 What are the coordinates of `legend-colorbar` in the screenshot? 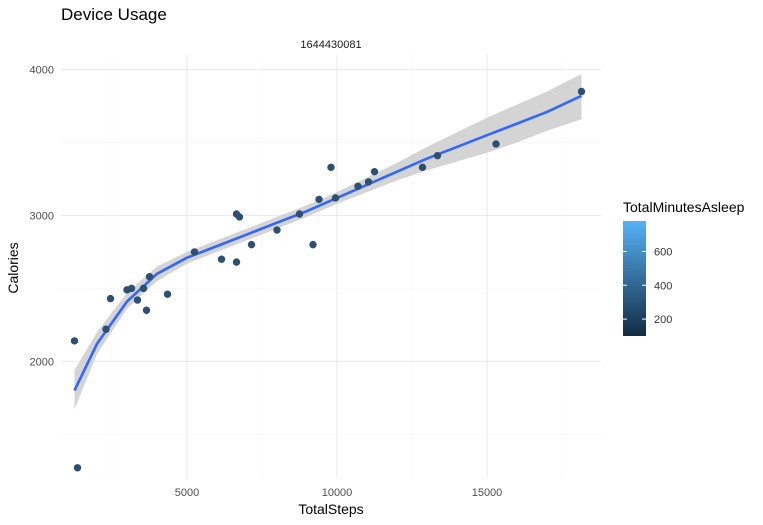 It's located at (634, 278).